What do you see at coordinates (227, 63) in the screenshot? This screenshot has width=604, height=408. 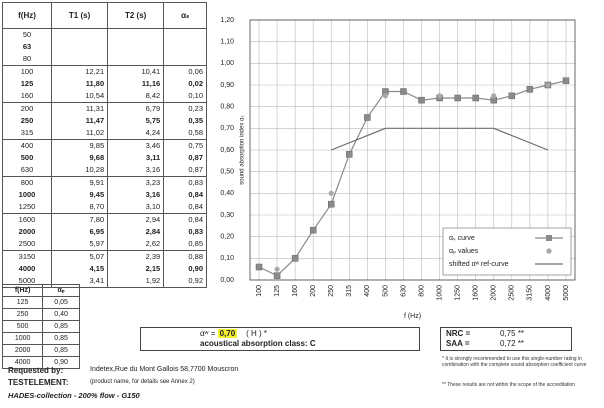 I see `y-tick-label: 1,00` at bounding box center [227, 63].